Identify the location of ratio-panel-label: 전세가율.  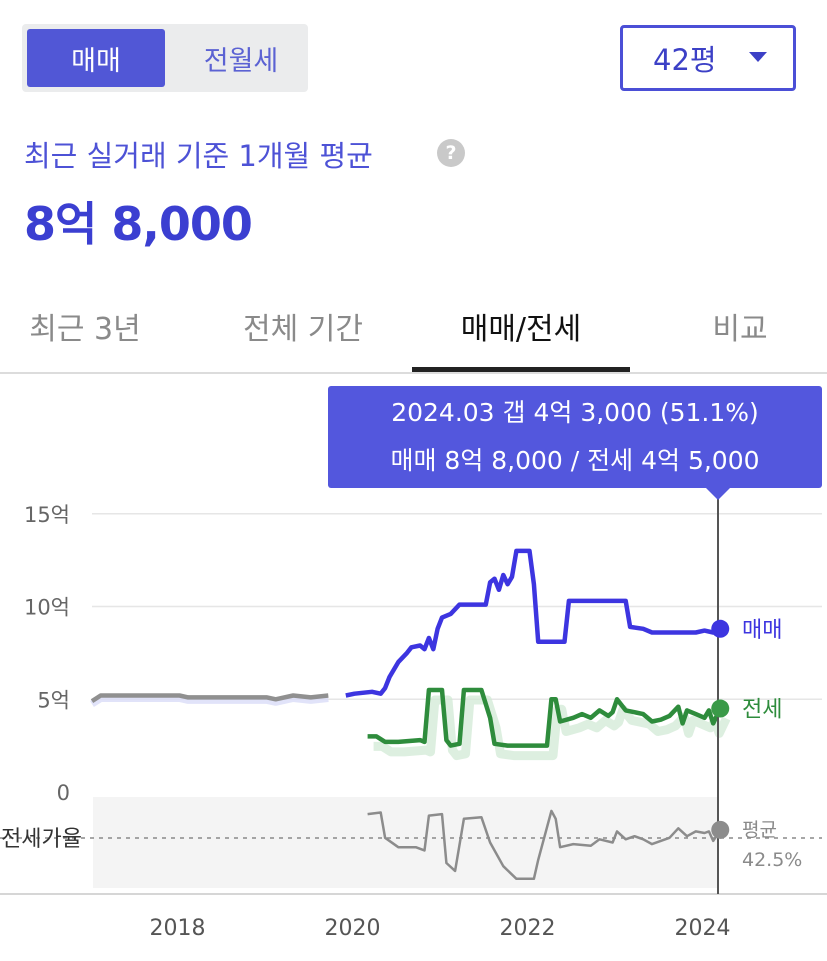
(41, 839).